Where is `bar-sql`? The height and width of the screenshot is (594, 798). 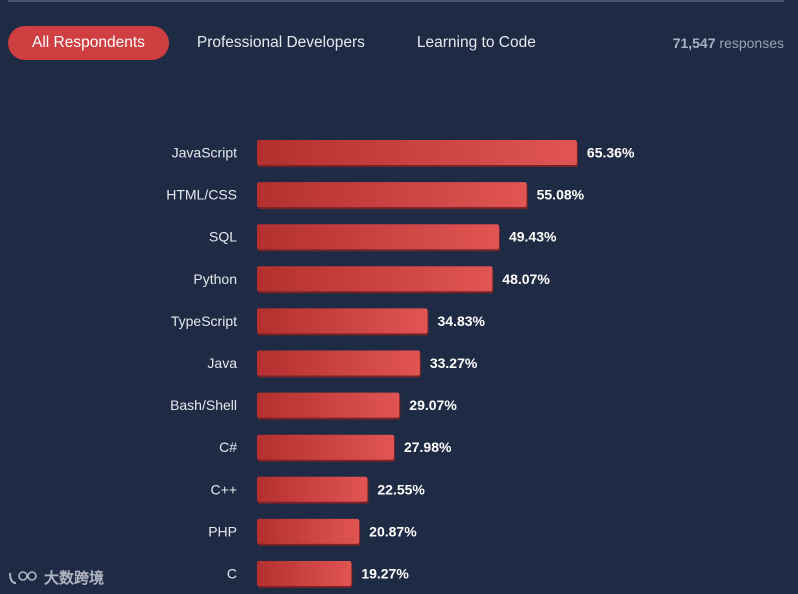 bar-sql is located at coordinates (378, 237).